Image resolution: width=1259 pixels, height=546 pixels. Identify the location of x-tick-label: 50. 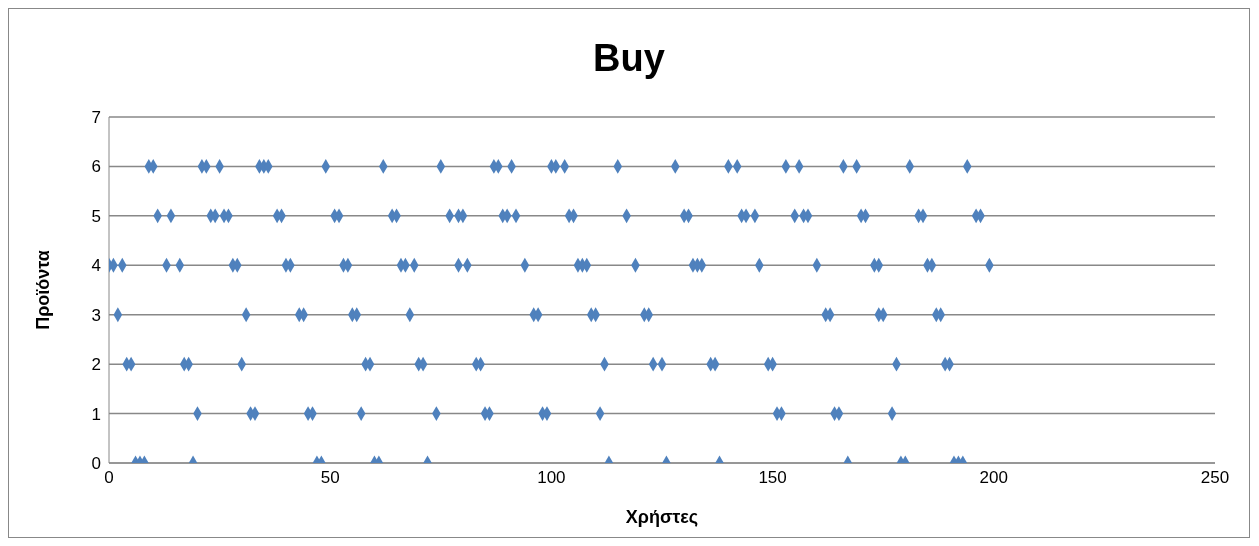
(330, 478).